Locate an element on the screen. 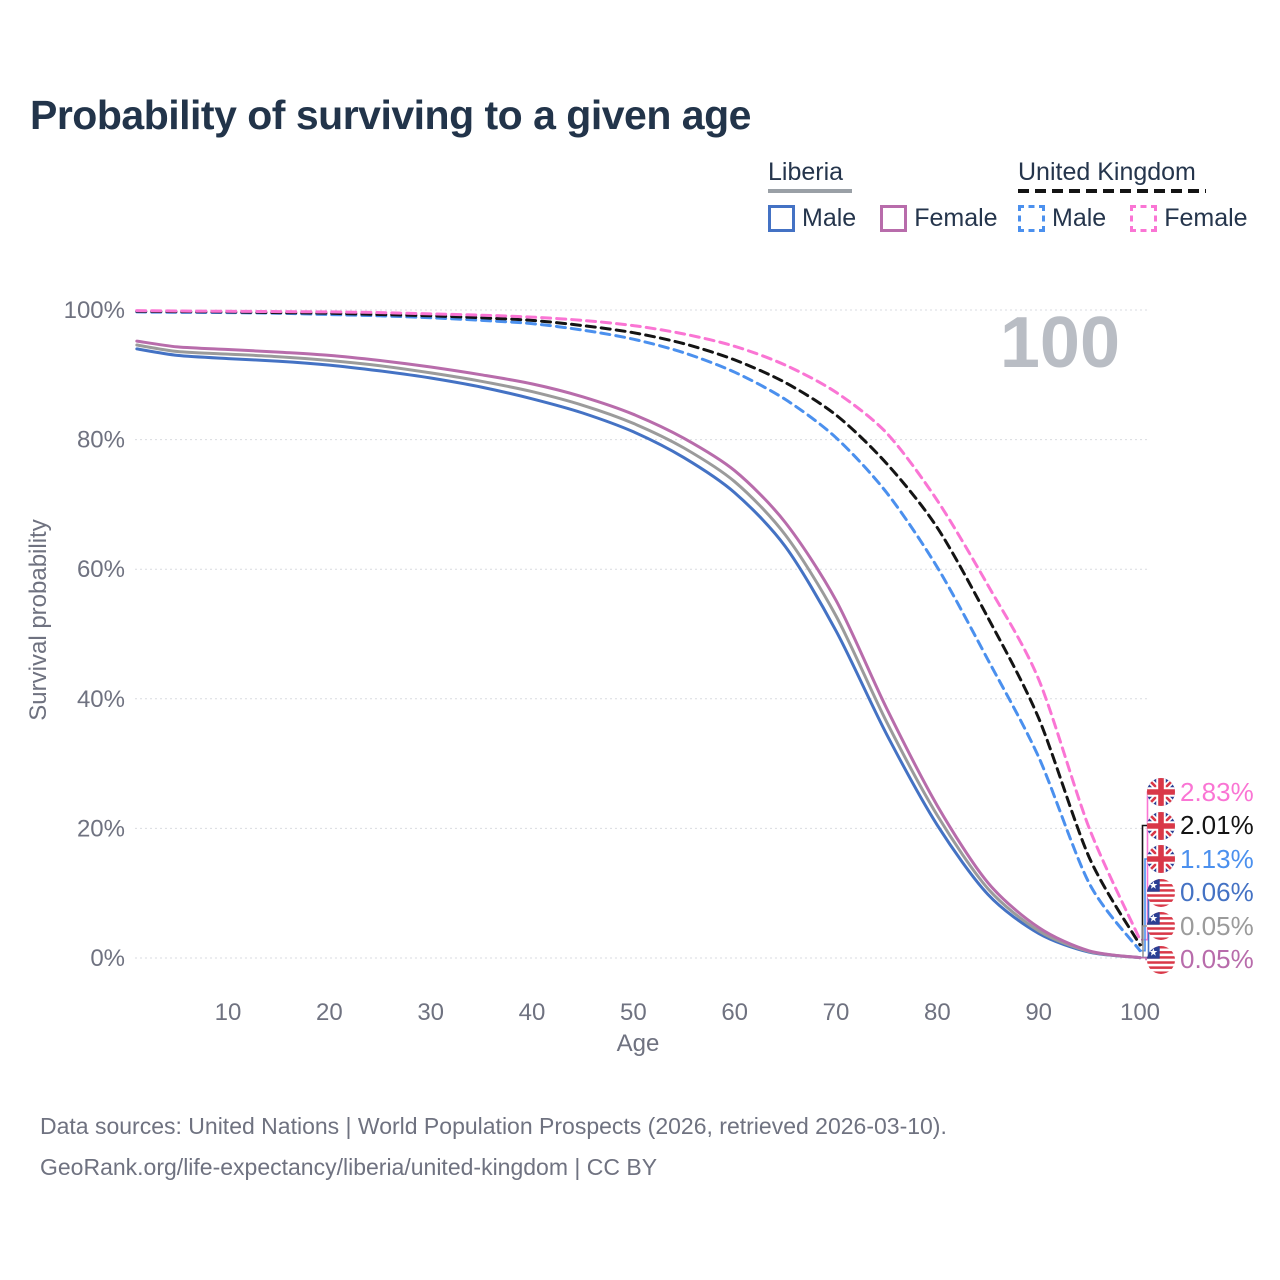  series-end-label-liberia-male: 0.06% is located at coordinates (1200, 892).